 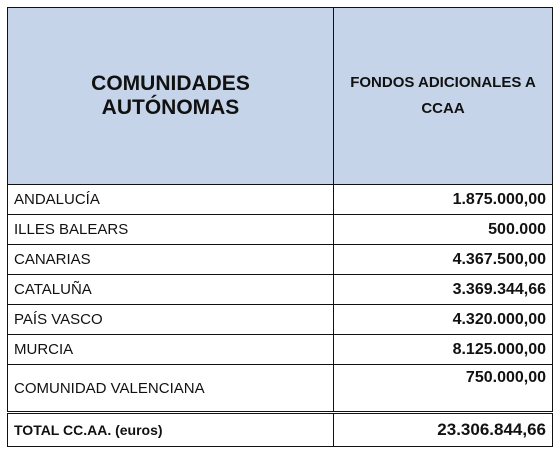 What do you see at coordinates (443, 259) in the screenshot?
I see `amount-cell: 4.367.500,00` at bounding box center [443, 259].